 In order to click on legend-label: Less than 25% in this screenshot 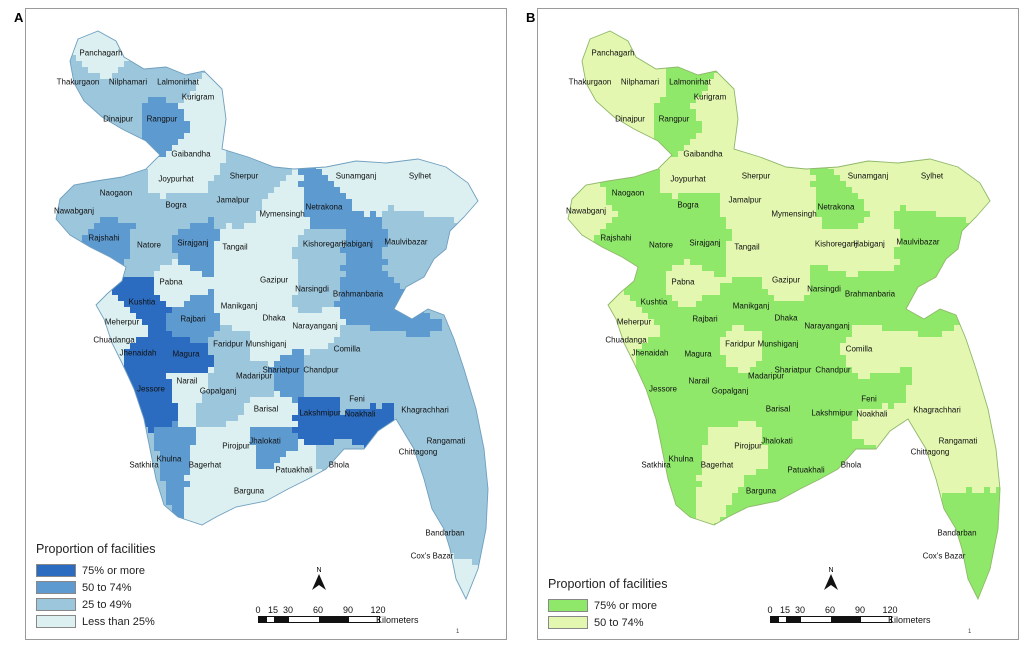, I will do `click(118, 621)`.